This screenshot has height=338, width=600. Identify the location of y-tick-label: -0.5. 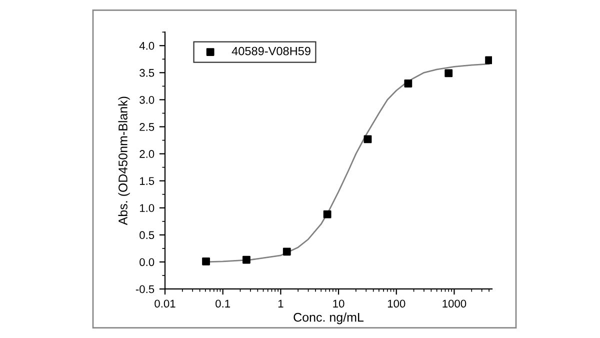
(145, 289).